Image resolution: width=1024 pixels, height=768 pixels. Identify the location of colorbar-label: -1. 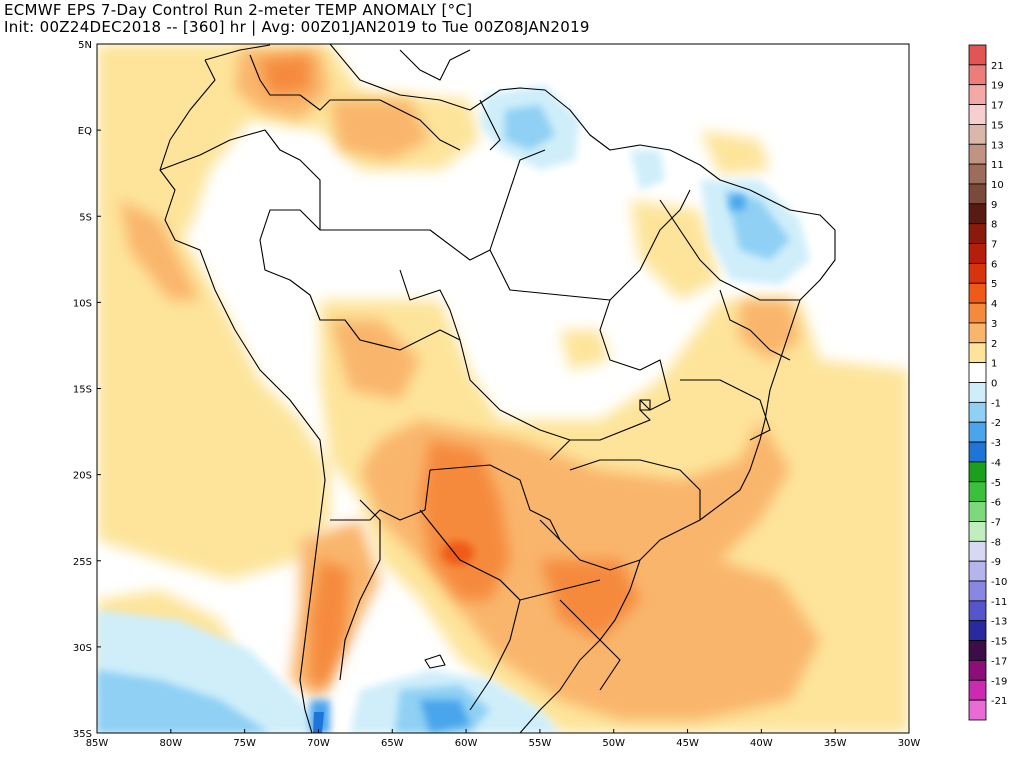
(996, 403).